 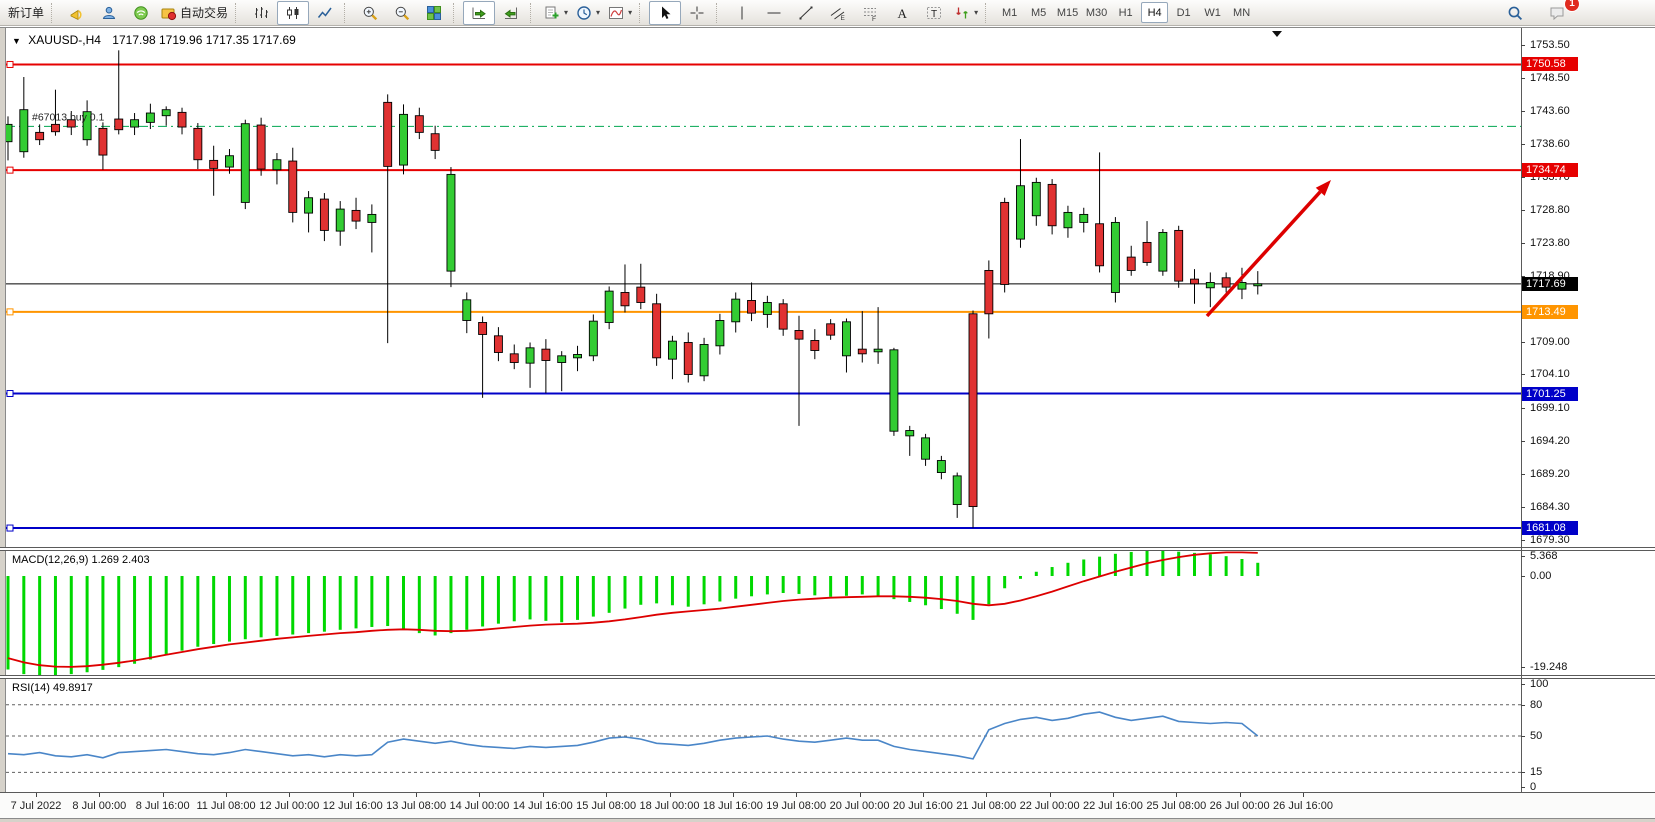 What do you see at coordinates (665, 12) in the screenshot?
I see `cursor-button` at bounding box center [665, 12].